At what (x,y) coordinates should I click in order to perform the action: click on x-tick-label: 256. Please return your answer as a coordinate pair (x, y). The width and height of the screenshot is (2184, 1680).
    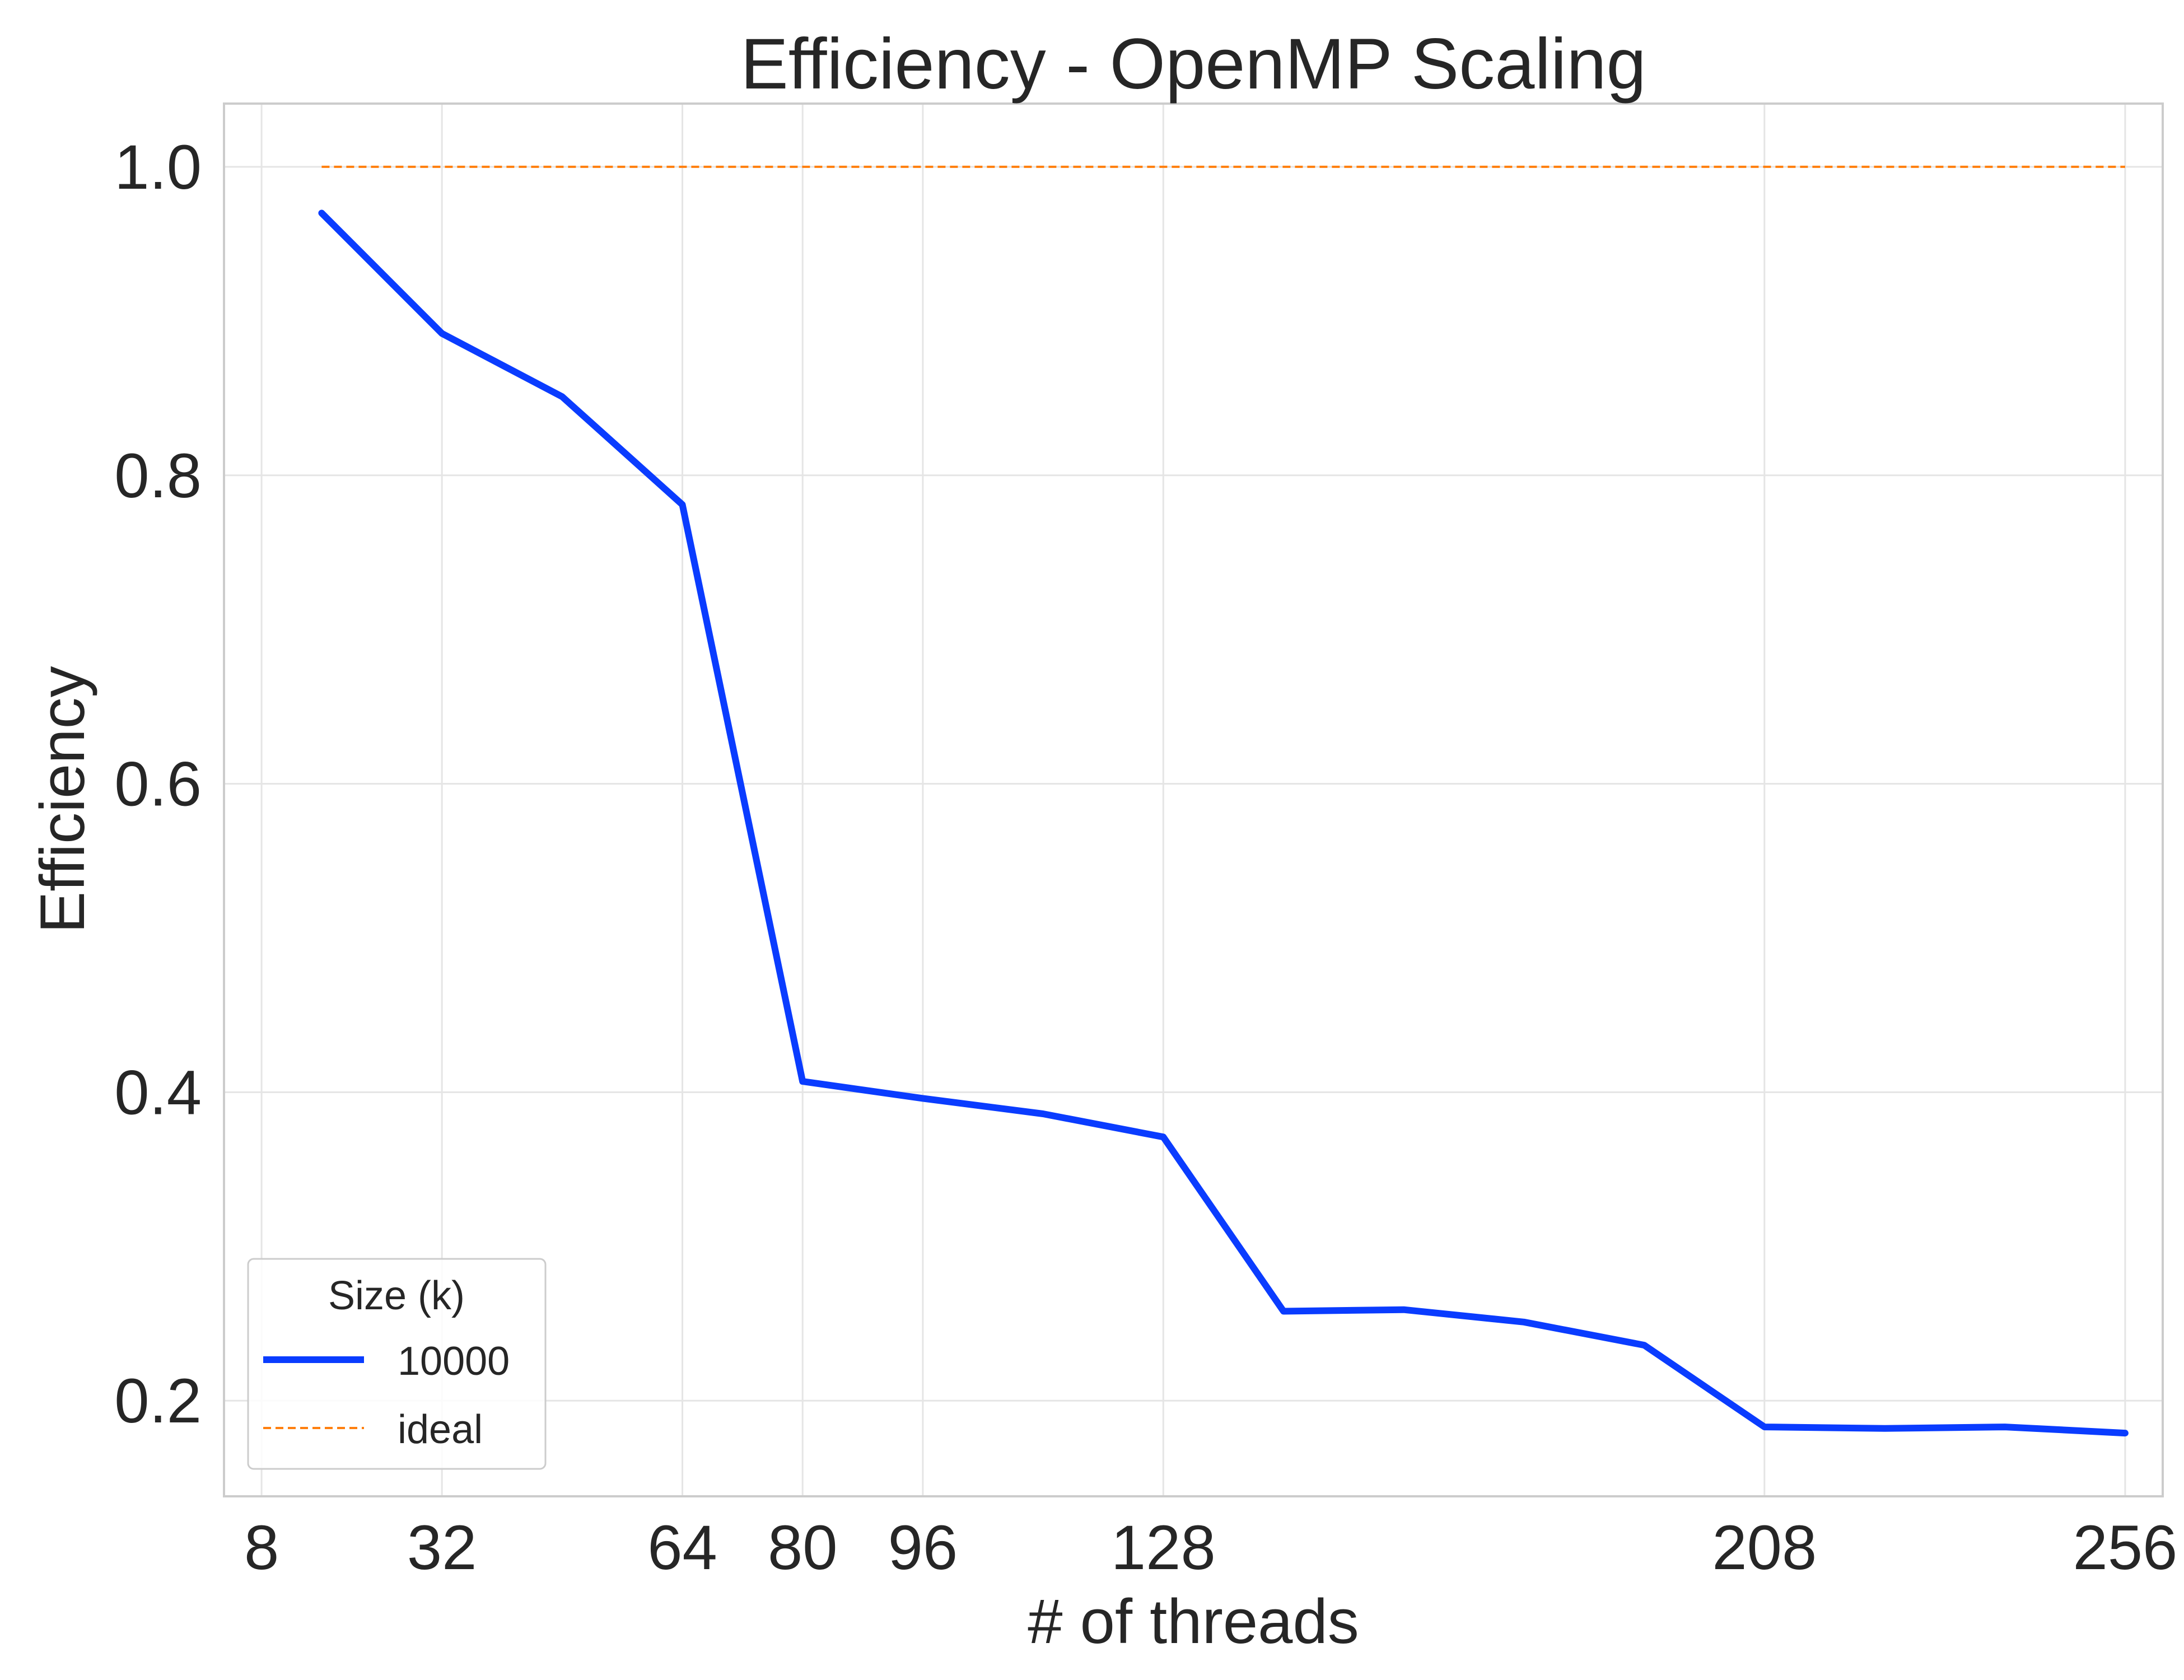
    Looking at the image, I should click on (2125, 1548).